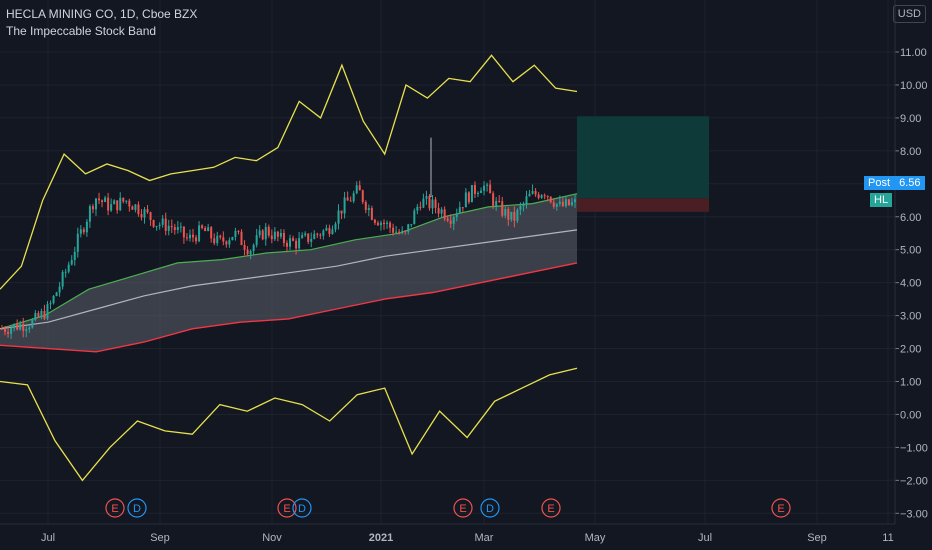 Image resolution: width=932 pixels, height=550 pixels. What do you see at coordinates (381, 538) in the screenshot?
I see `x-tick-label: 2021` at bounding box center [381, 538].